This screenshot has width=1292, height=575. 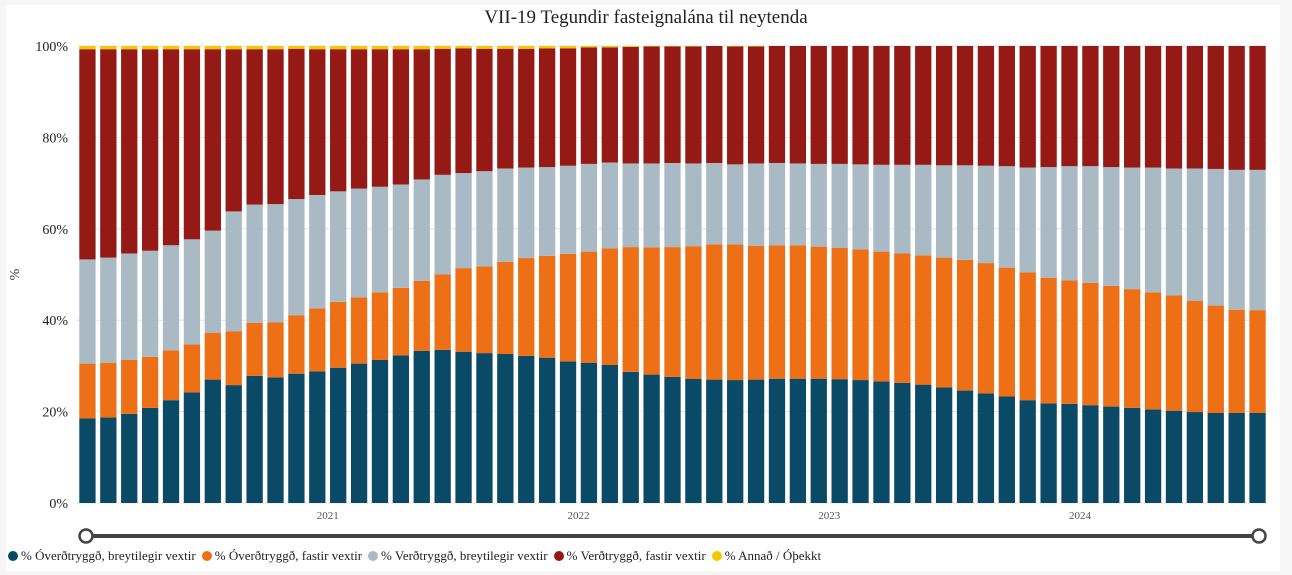 I want to click on y-tick-label: 20%, so click(x=55, y=413).